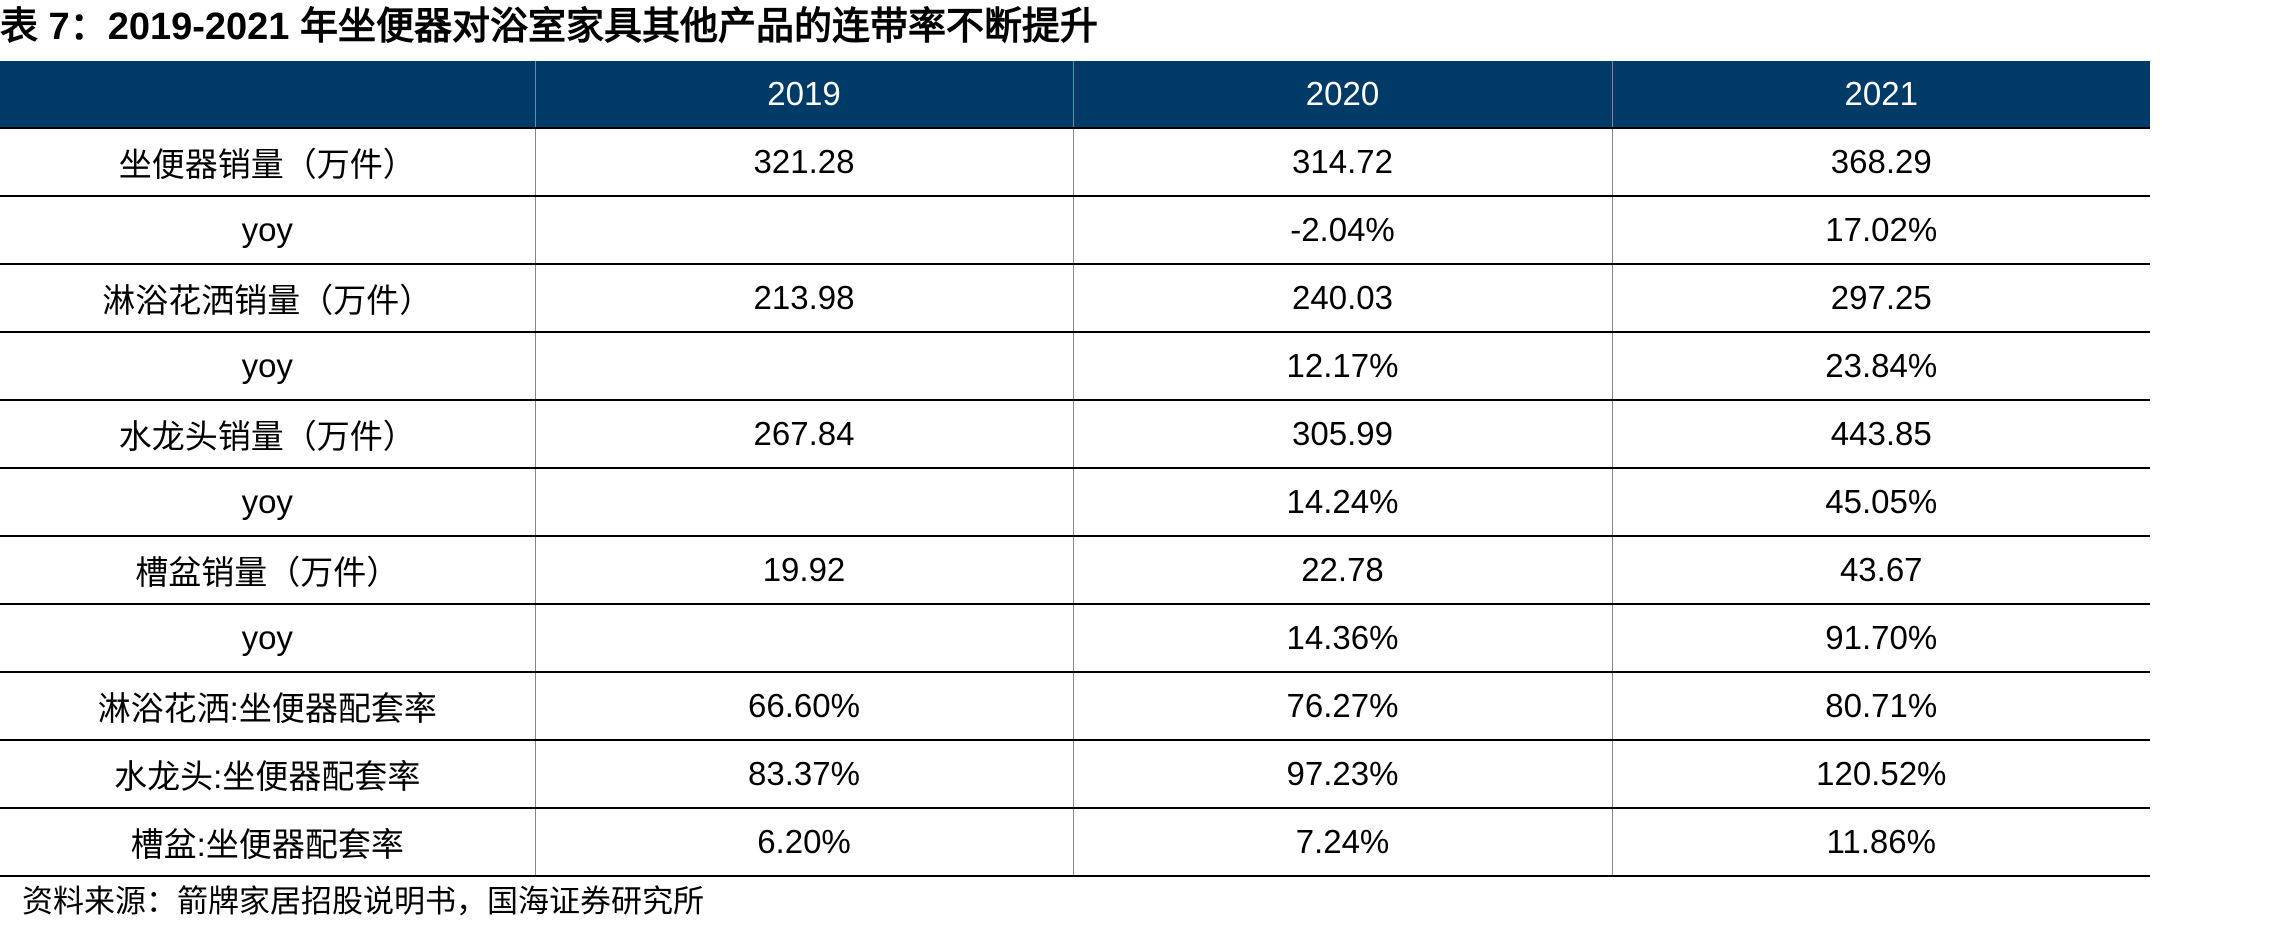 The width and height of the screenshot is (2280, 932). What do you see at coordinates (1880, 570) in the screenshot?
I see `table-cell: 43.67` at bounding box center [1880, 570].